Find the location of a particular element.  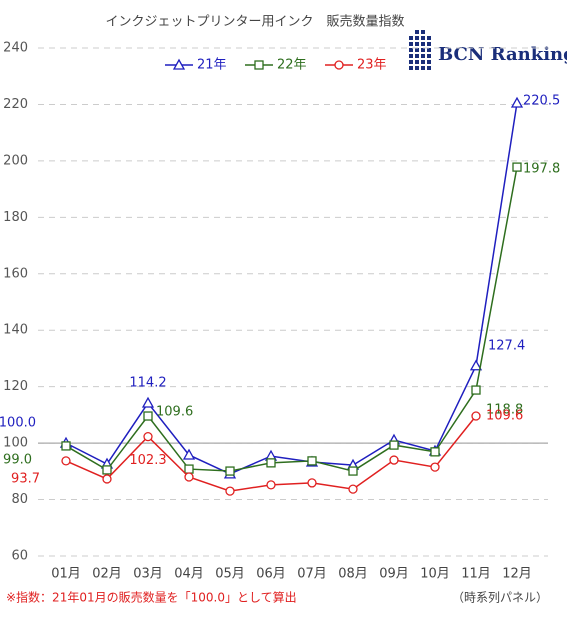

x-tick-label: 04月 is located at coordinates (189, 574).